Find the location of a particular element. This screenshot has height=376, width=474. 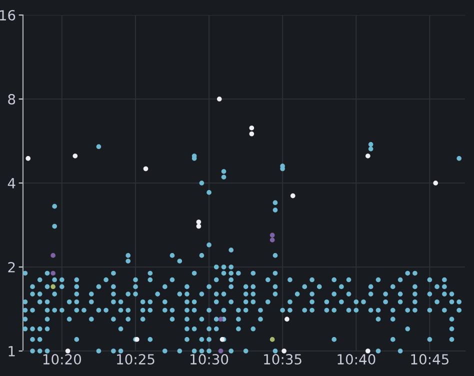

y-tick-label: 8 is located at coordinates (12, 99).